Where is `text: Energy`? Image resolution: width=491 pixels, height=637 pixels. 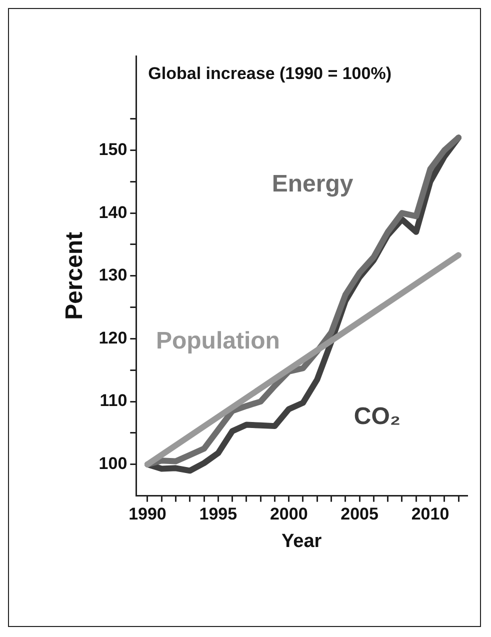
text: Energy is located at coordinates (313, 184).